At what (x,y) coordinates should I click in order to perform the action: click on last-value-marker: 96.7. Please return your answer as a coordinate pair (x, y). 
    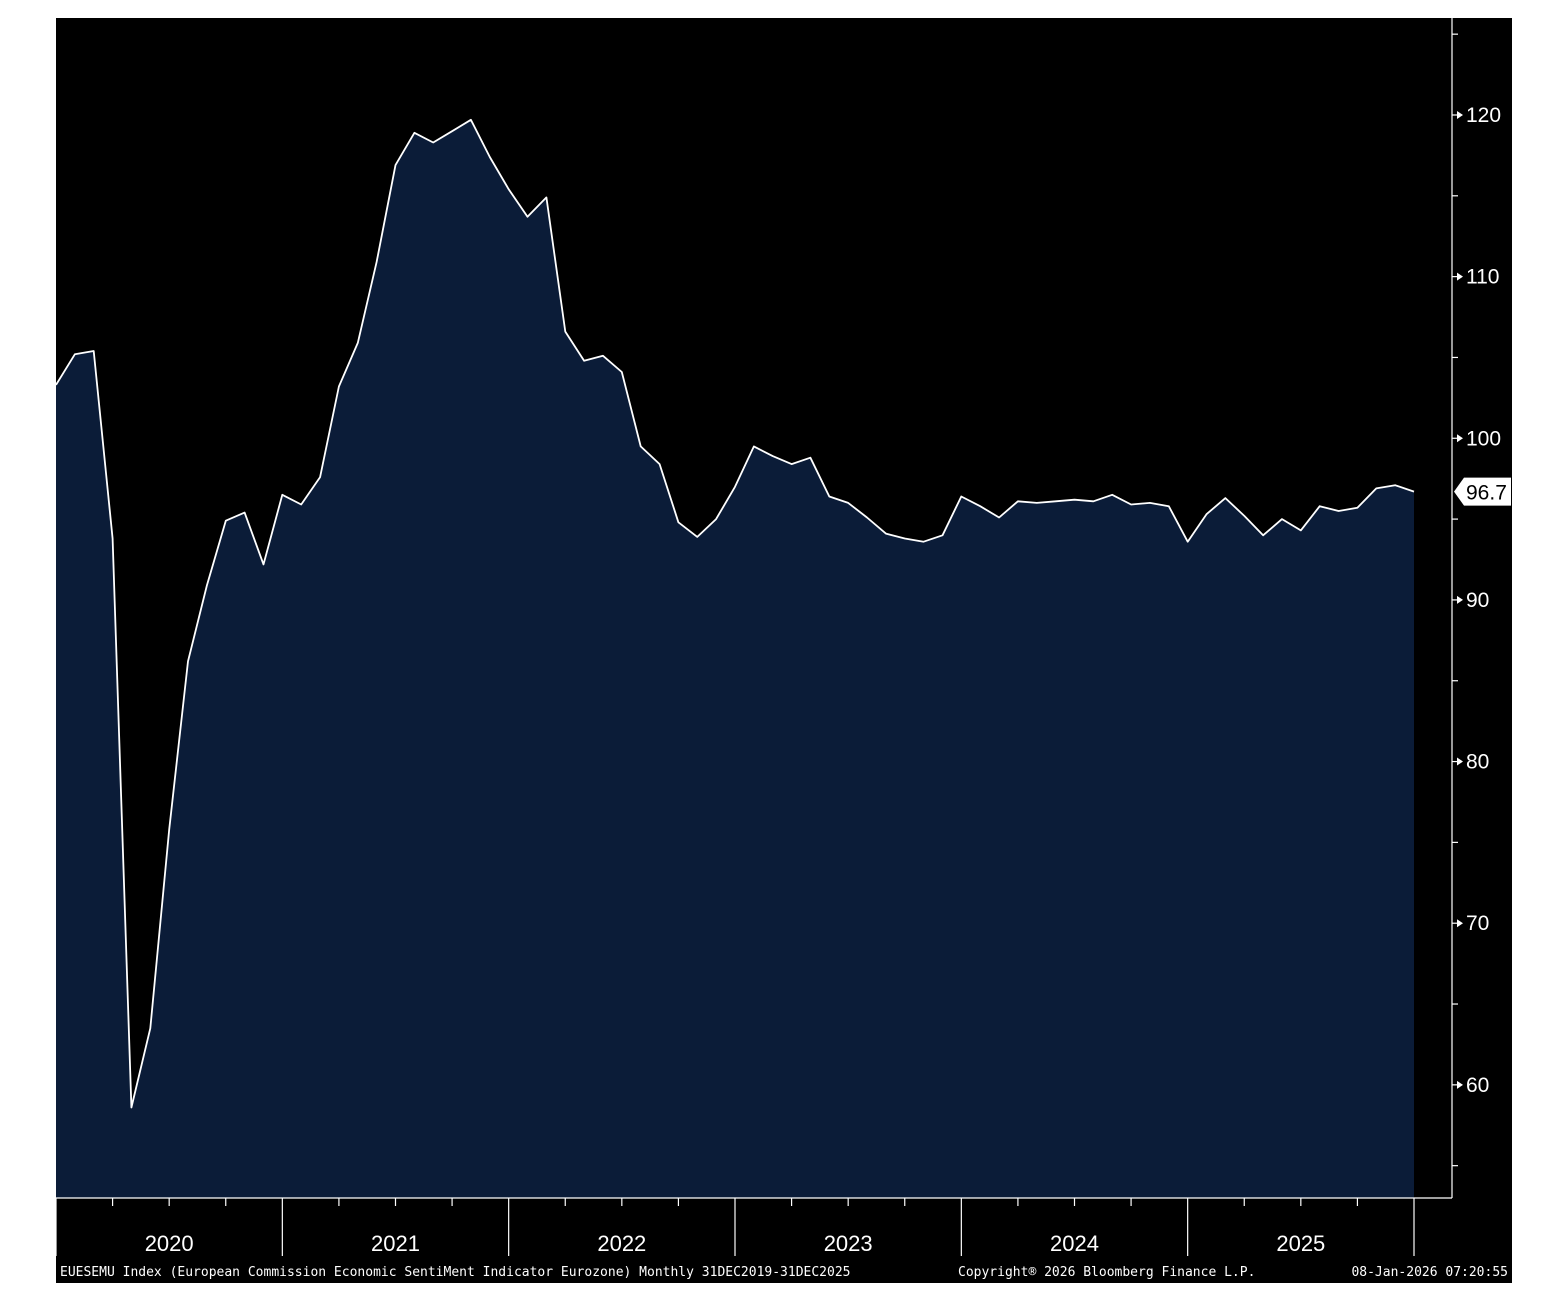
    Looking at the image, I should click on (1482, 491).